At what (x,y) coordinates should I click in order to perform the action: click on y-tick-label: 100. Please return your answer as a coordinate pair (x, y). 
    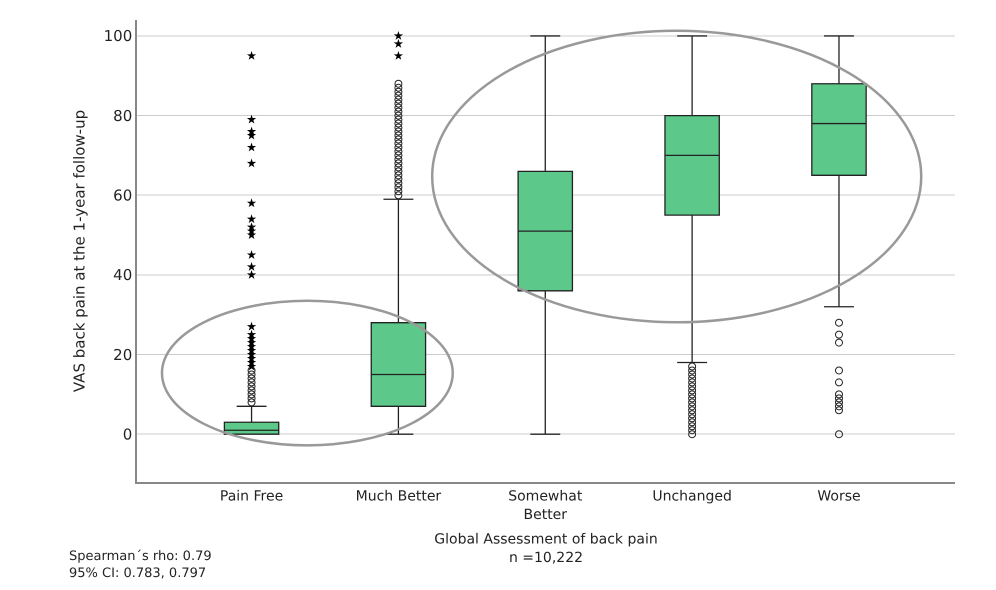
    Looking at the image, I should click on (118, 36).